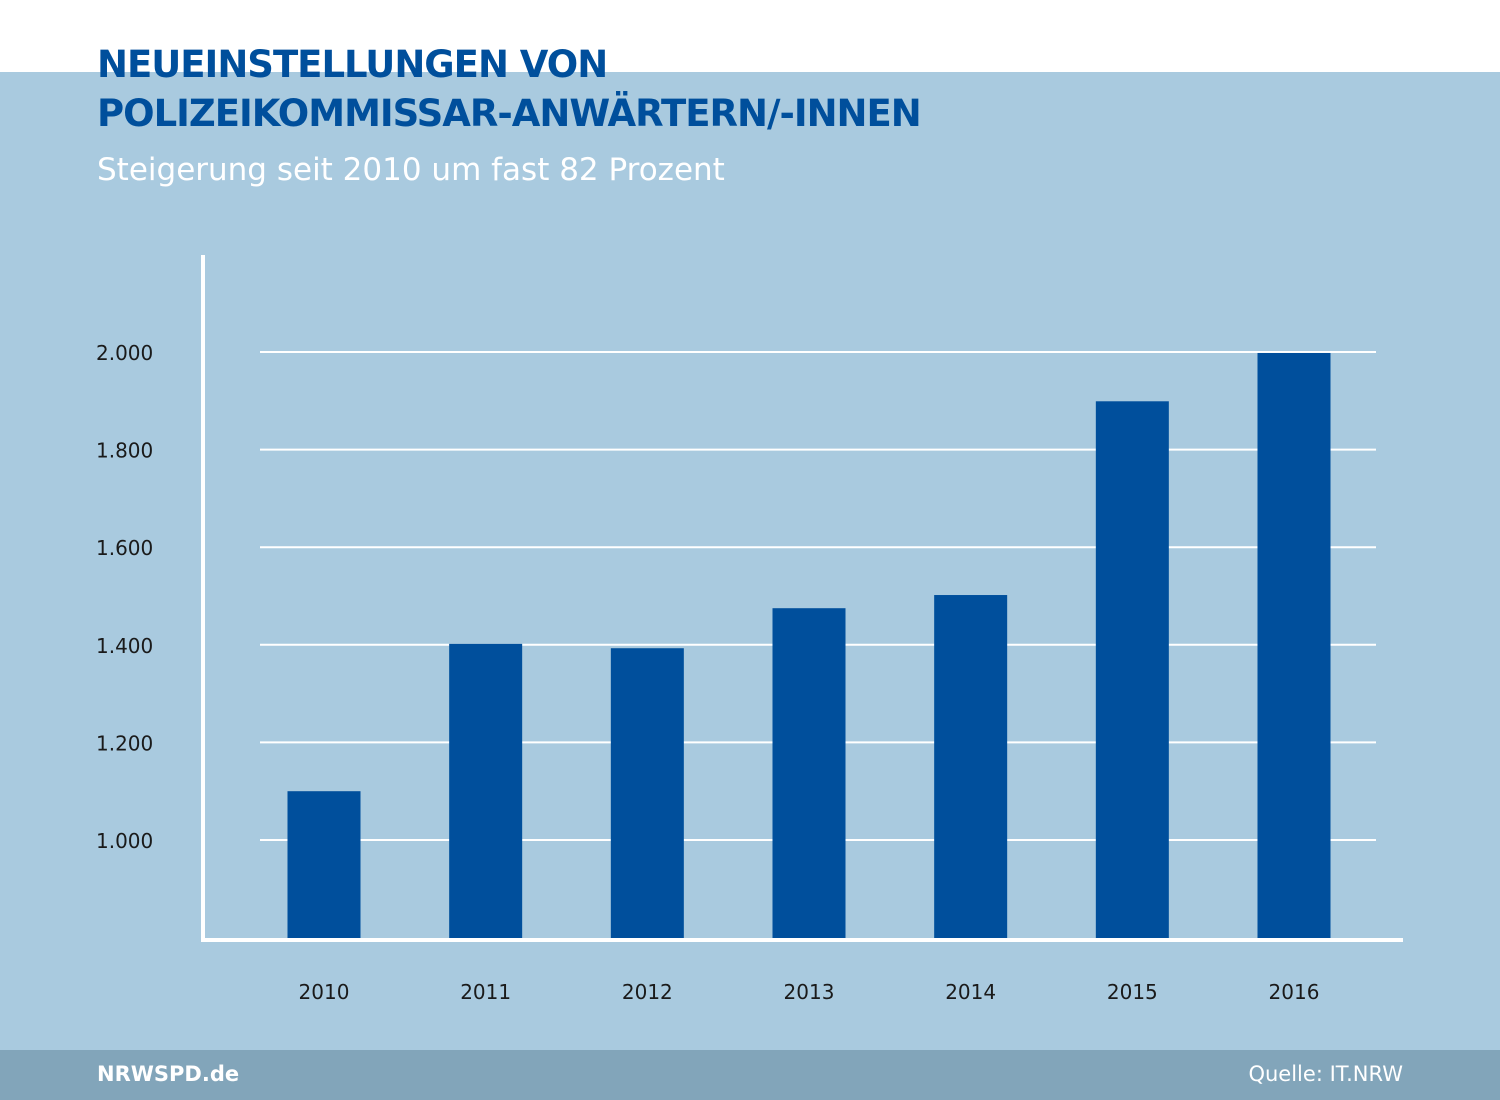  Describe the element at coordinates (124, 597) in the screenshot. I see `y-tick-labels: 1.000 1.200 1.400 1.600 1.800 2.000` at that location.